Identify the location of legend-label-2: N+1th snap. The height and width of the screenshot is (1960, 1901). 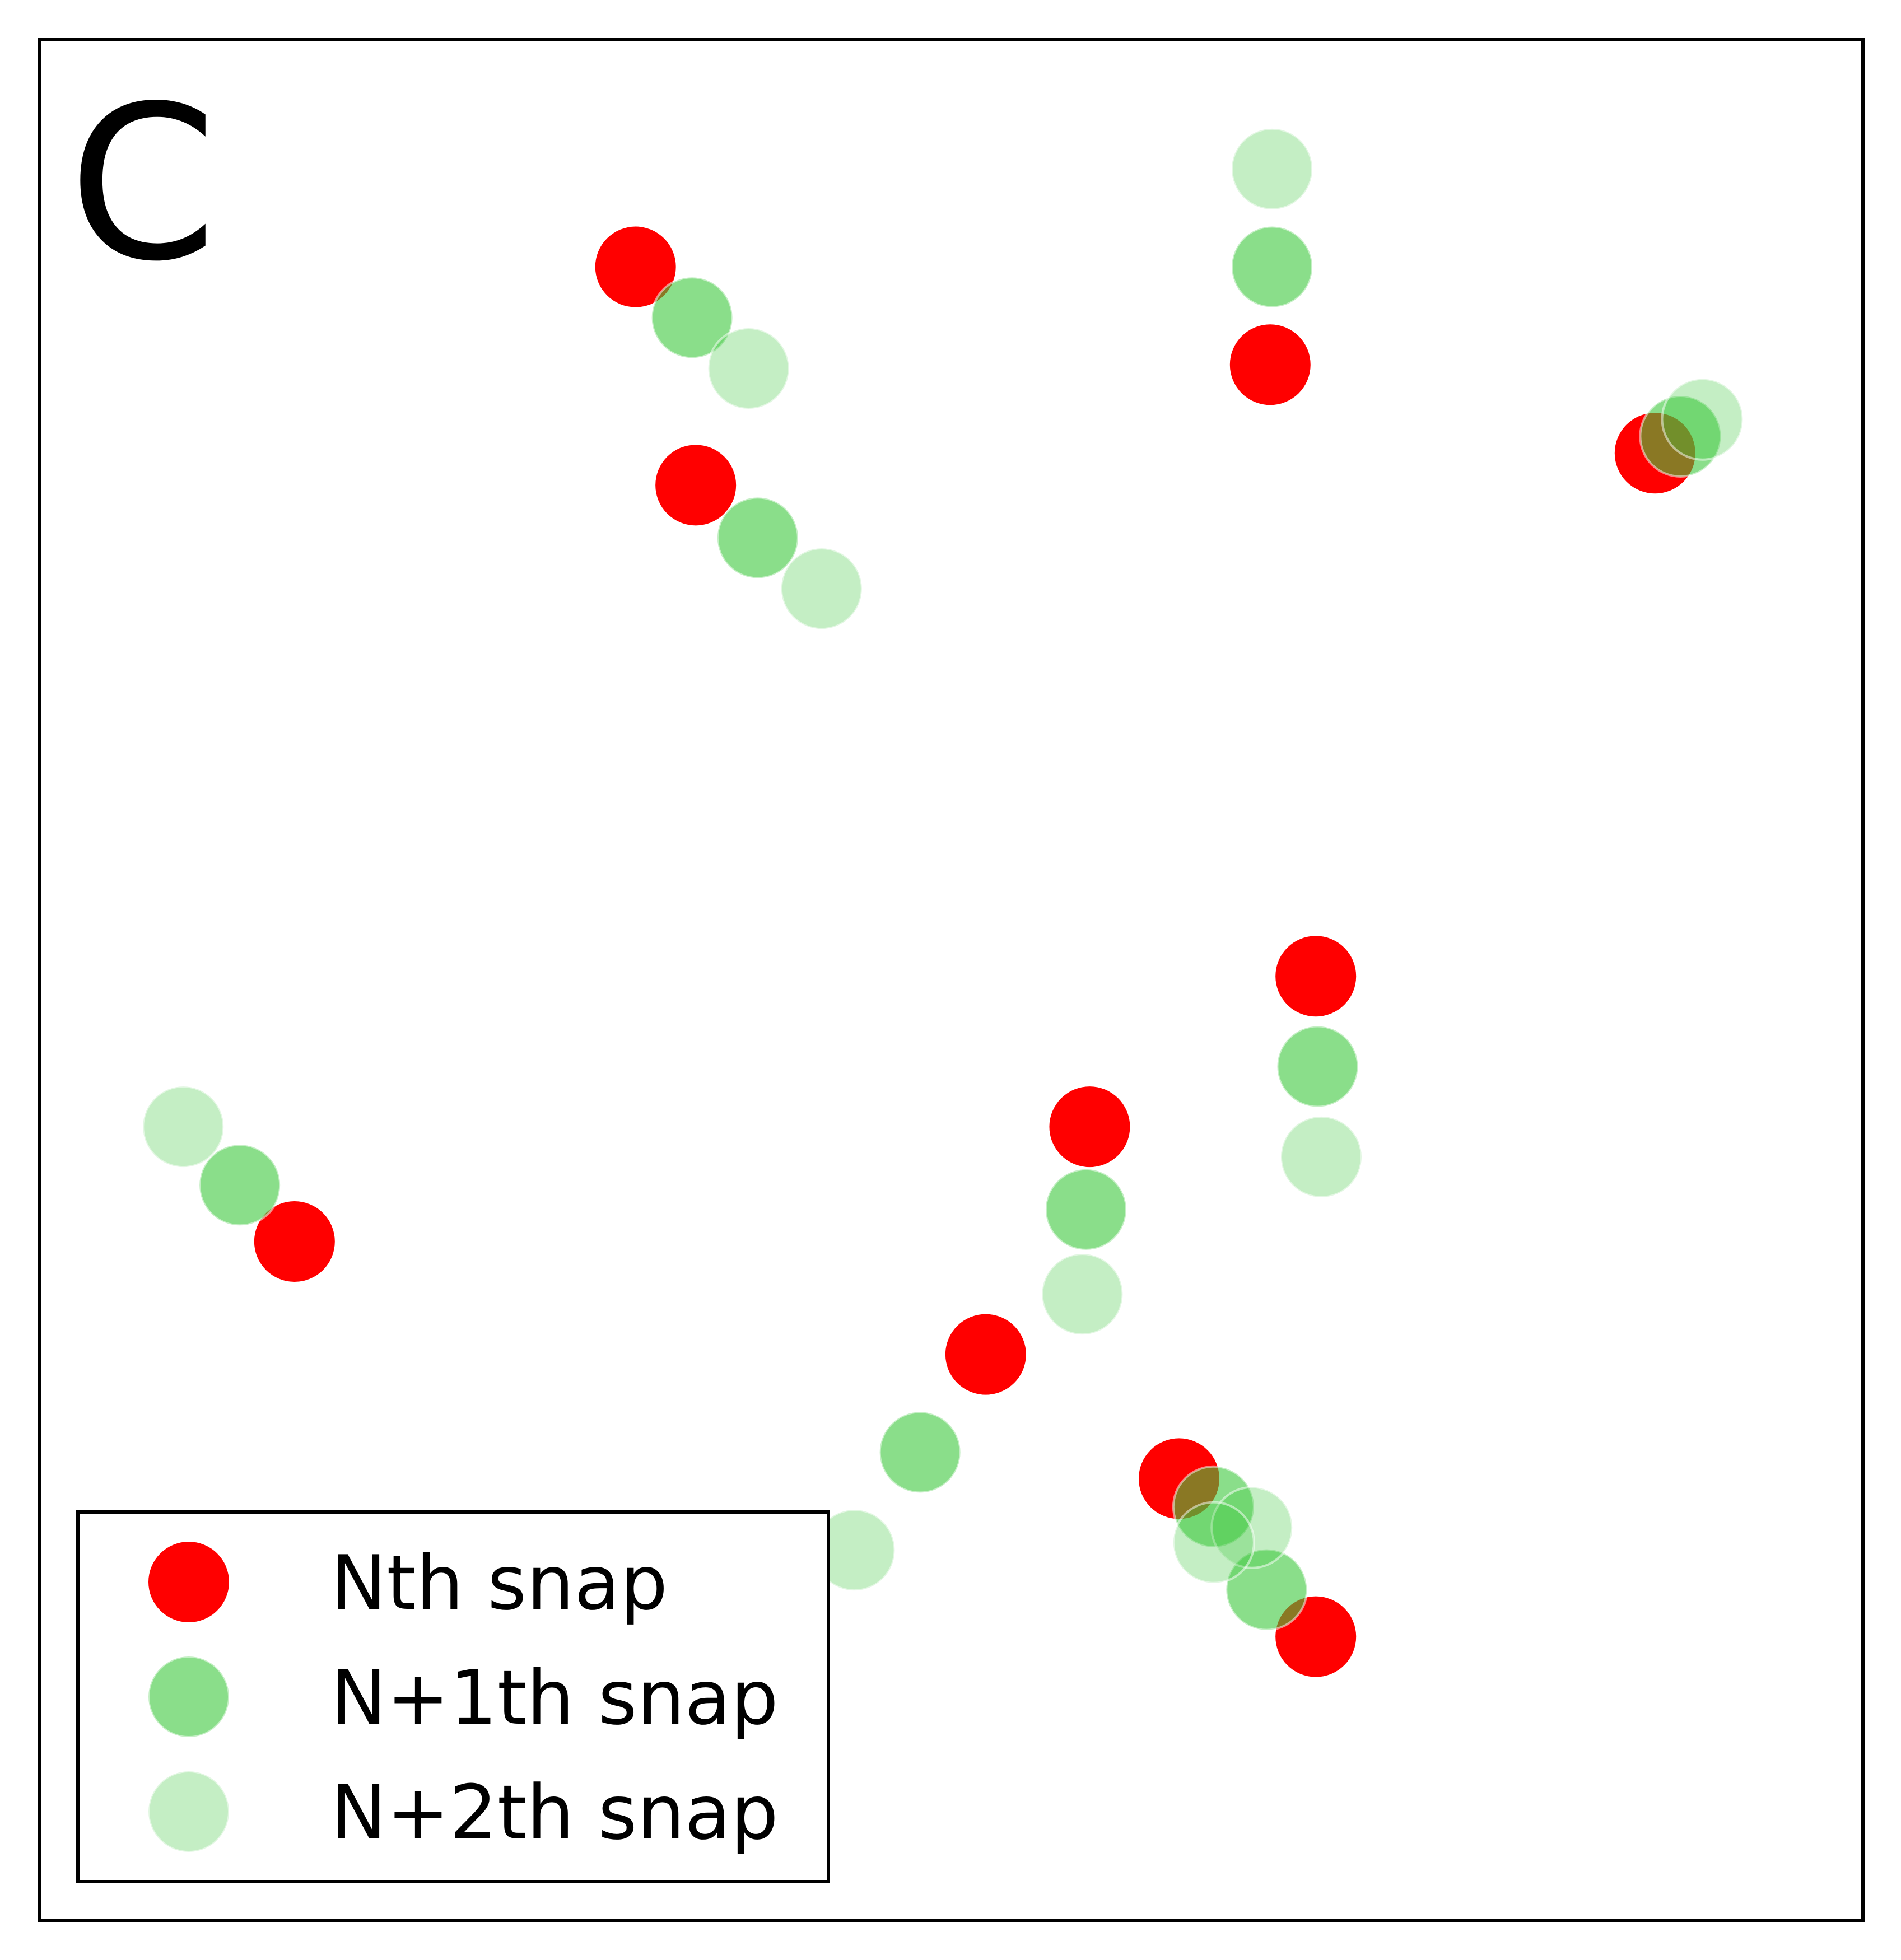
(554, 1698).